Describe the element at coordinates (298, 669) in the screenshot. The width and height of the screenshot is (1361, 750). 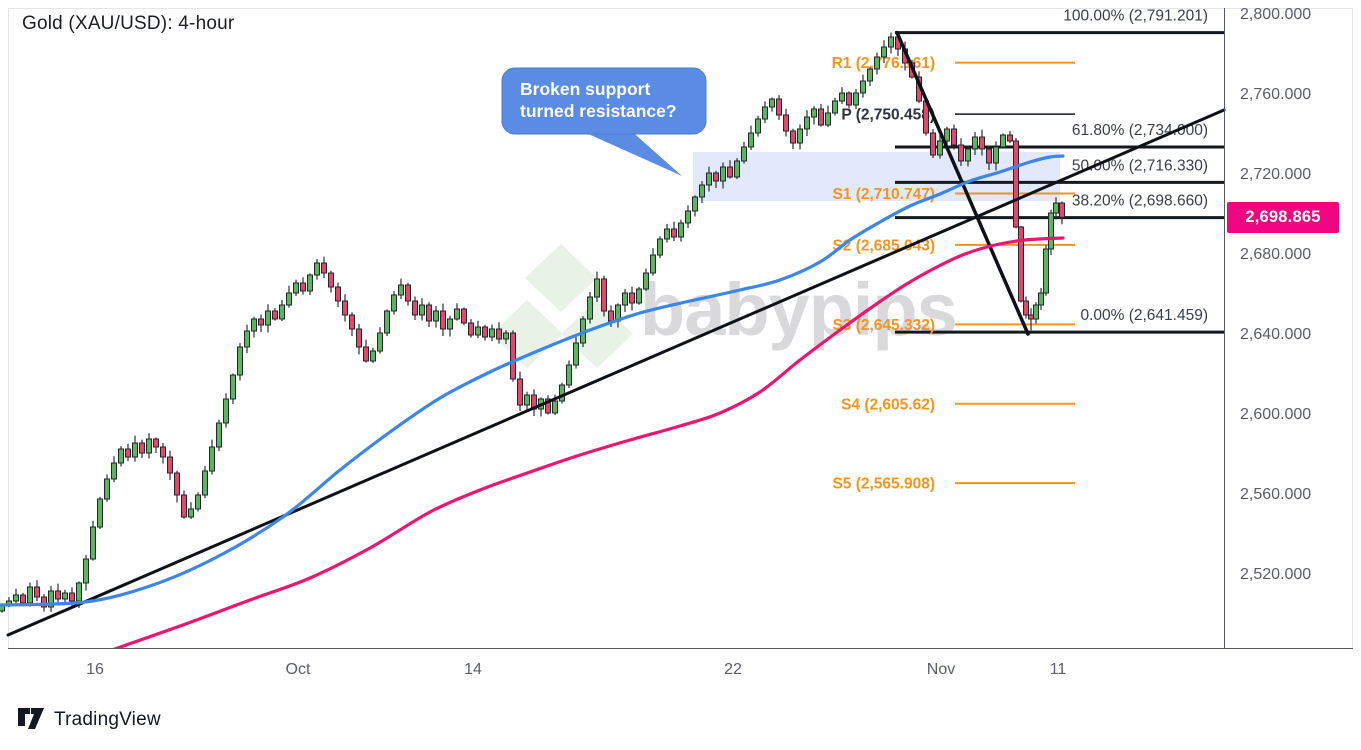
I see `time-axis-tick: Oct` at that location.